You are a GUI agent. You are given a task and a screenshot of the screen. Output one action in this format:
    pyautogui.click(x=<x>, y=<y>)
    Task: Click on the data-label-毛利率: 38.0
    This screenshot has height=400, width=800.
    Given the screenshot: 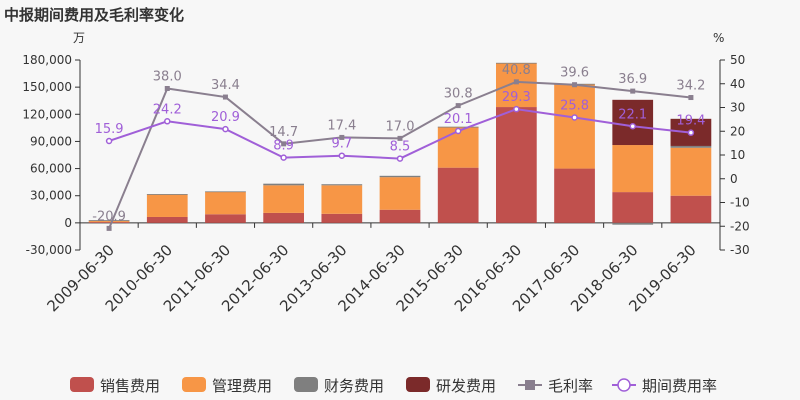 What is the action you would take?
    pyautogui.click(x=167, y=77)
    